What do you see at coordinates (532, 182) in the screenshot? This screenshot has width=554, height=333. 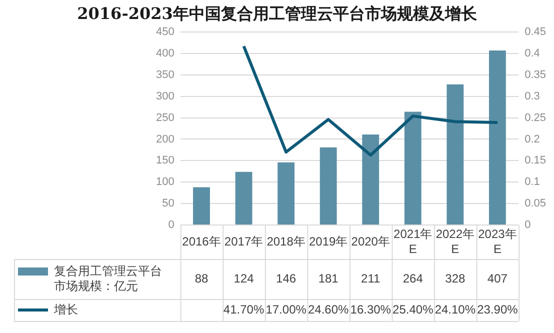 I see `y2-tick-label: 0.1` at bounding box center [532, 182].